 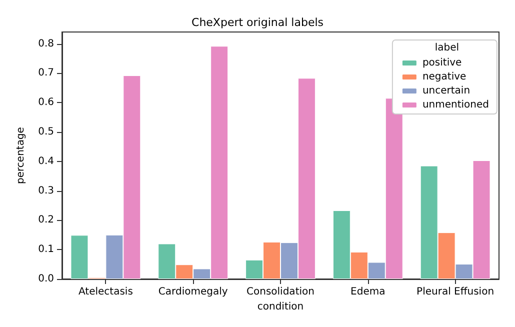 I want to click on y-tick-label: 0.1, so click(x=46, y=250).